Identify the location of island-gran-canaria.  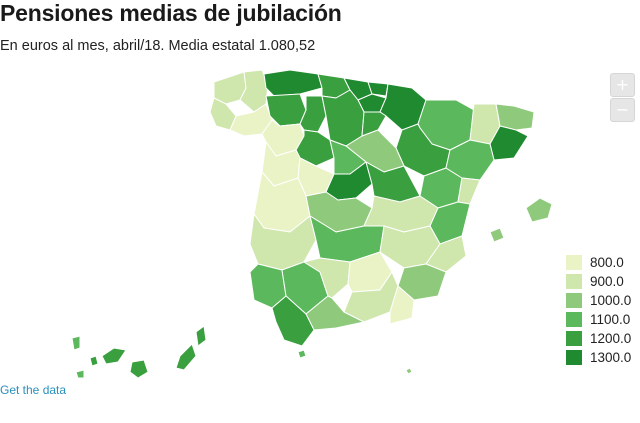
(139, 369).